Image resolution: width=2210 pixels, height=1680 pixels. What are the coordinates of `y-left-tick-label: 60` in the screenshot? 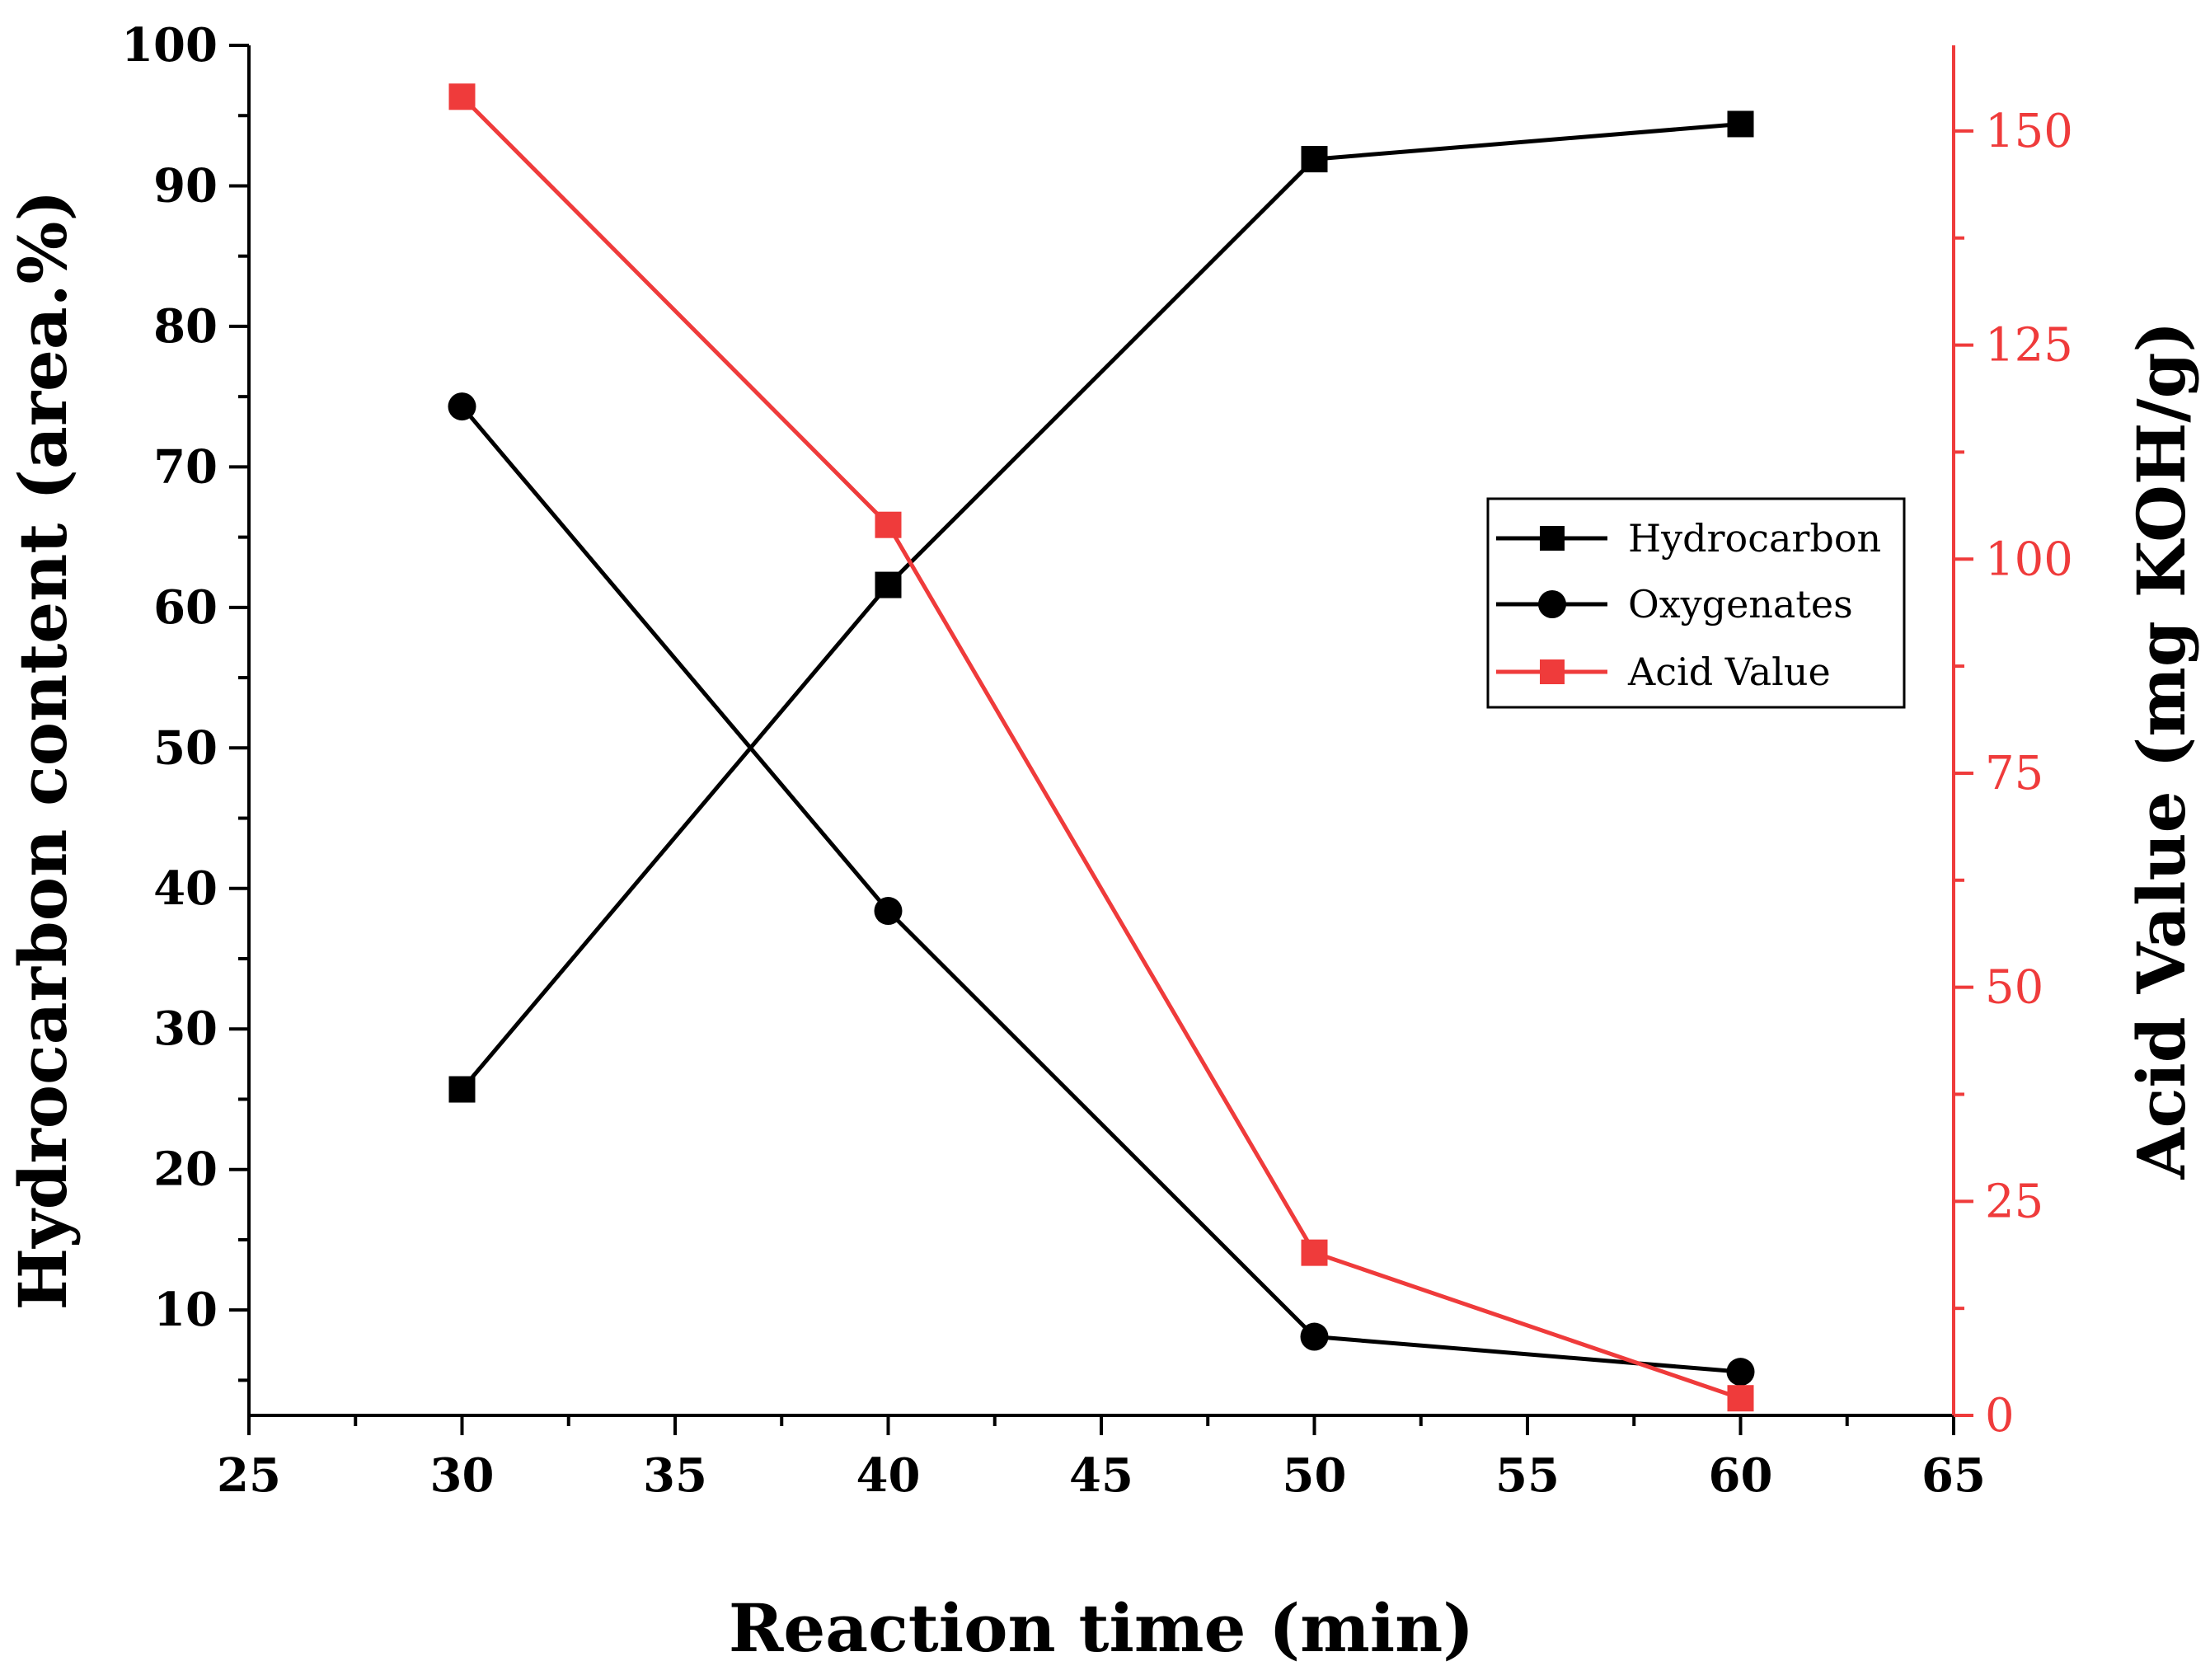 It's located at (185, 607).